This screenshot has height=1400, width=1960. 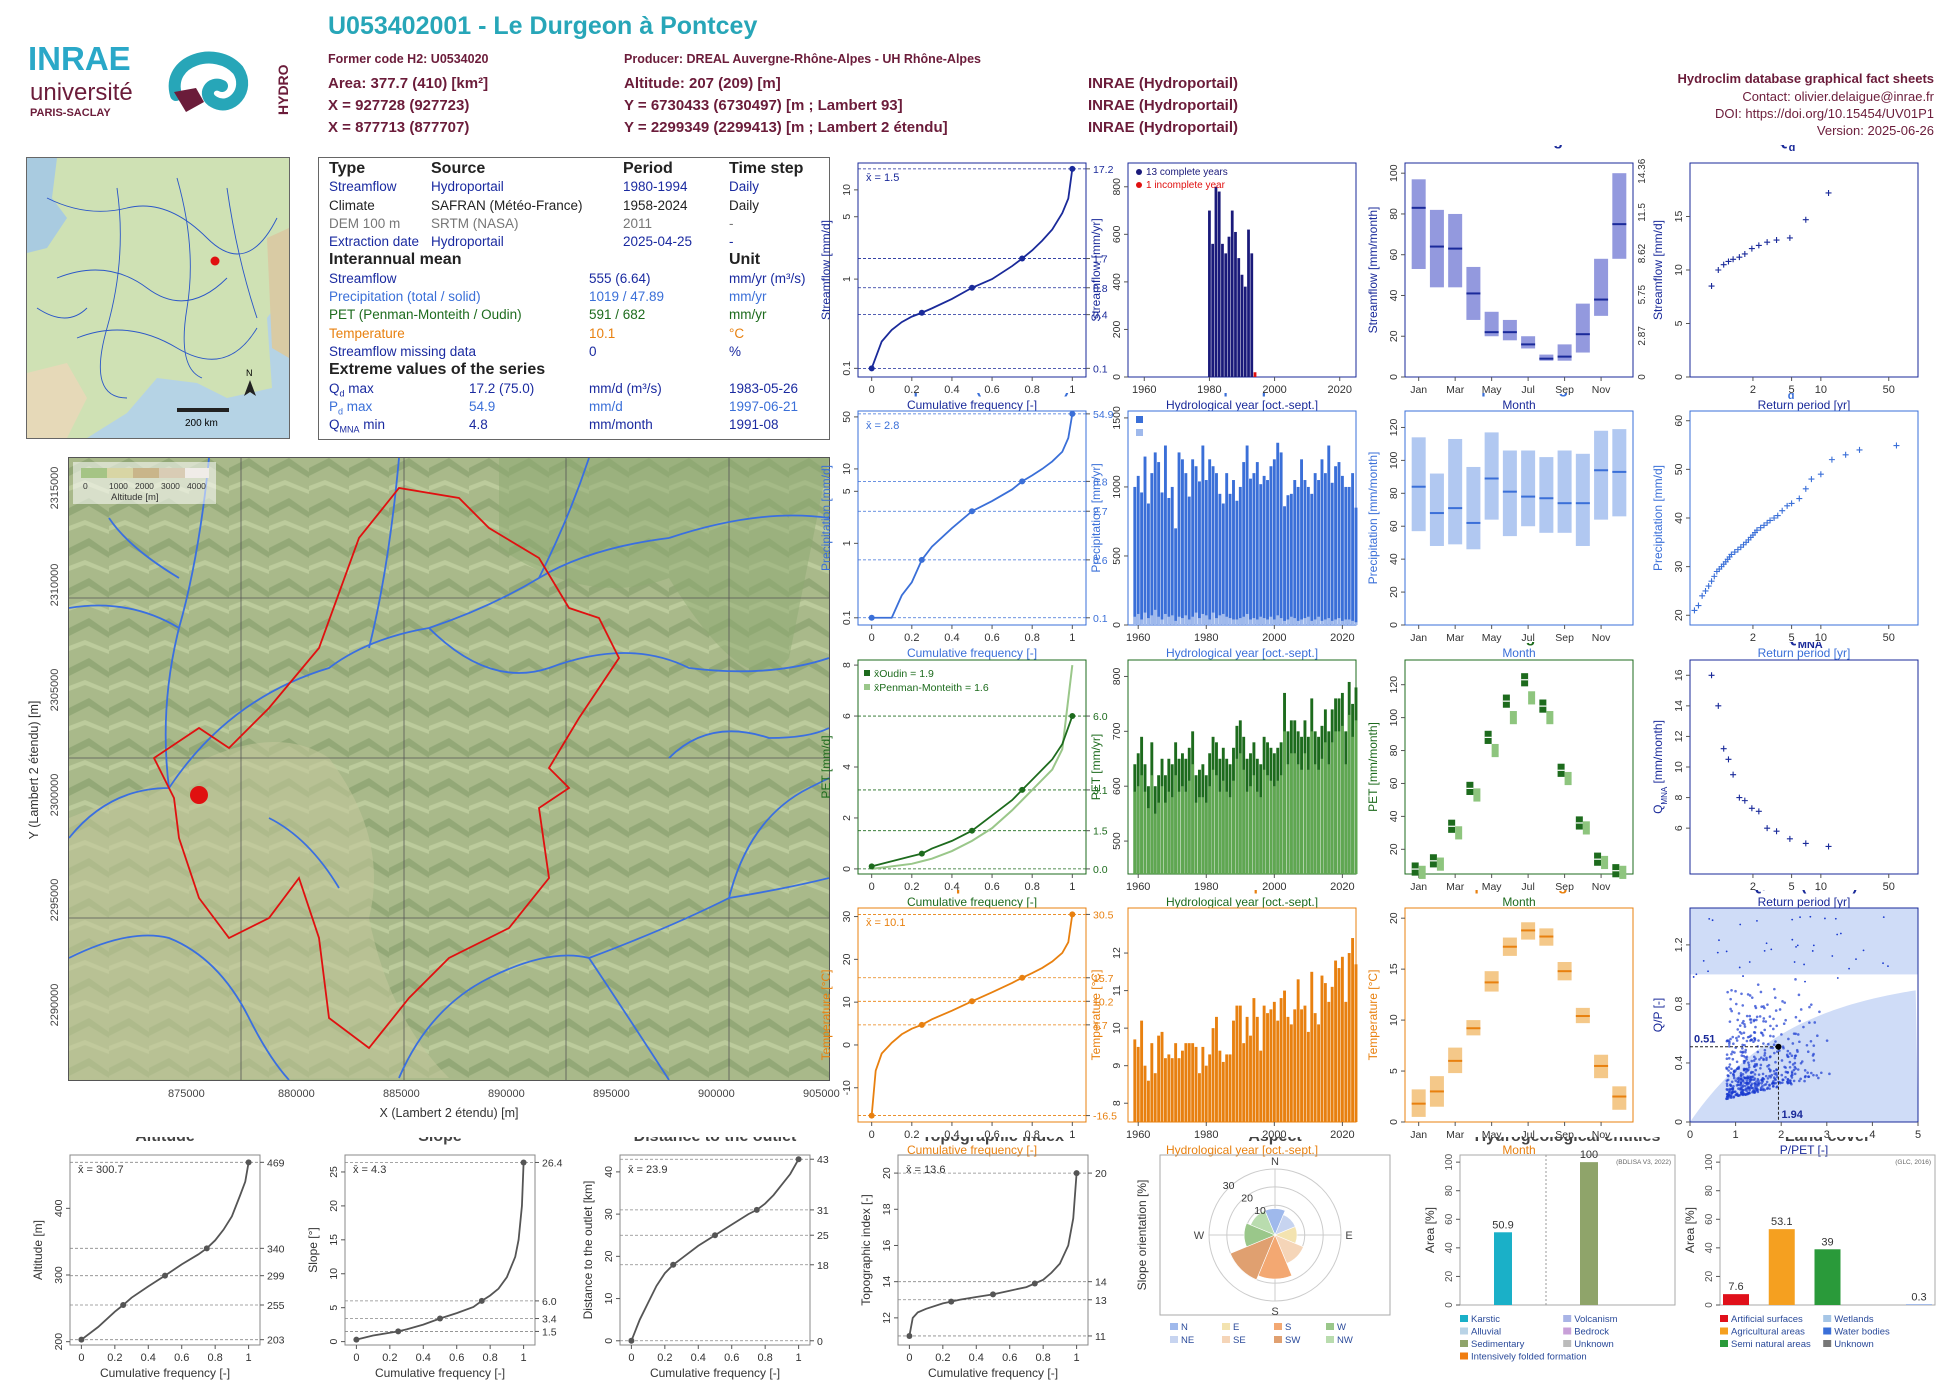 I want to click on chart-title: QMNA, so click(x=1804, y=646).